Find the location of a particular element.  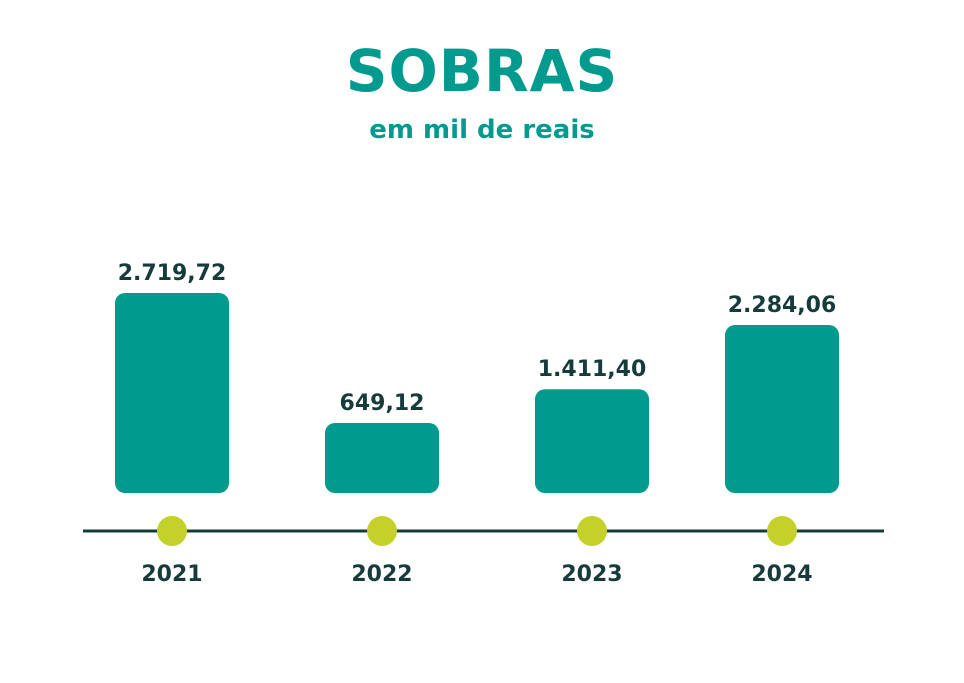

value-label-2021: 2.719,72 is located at coordinates (172, 273).